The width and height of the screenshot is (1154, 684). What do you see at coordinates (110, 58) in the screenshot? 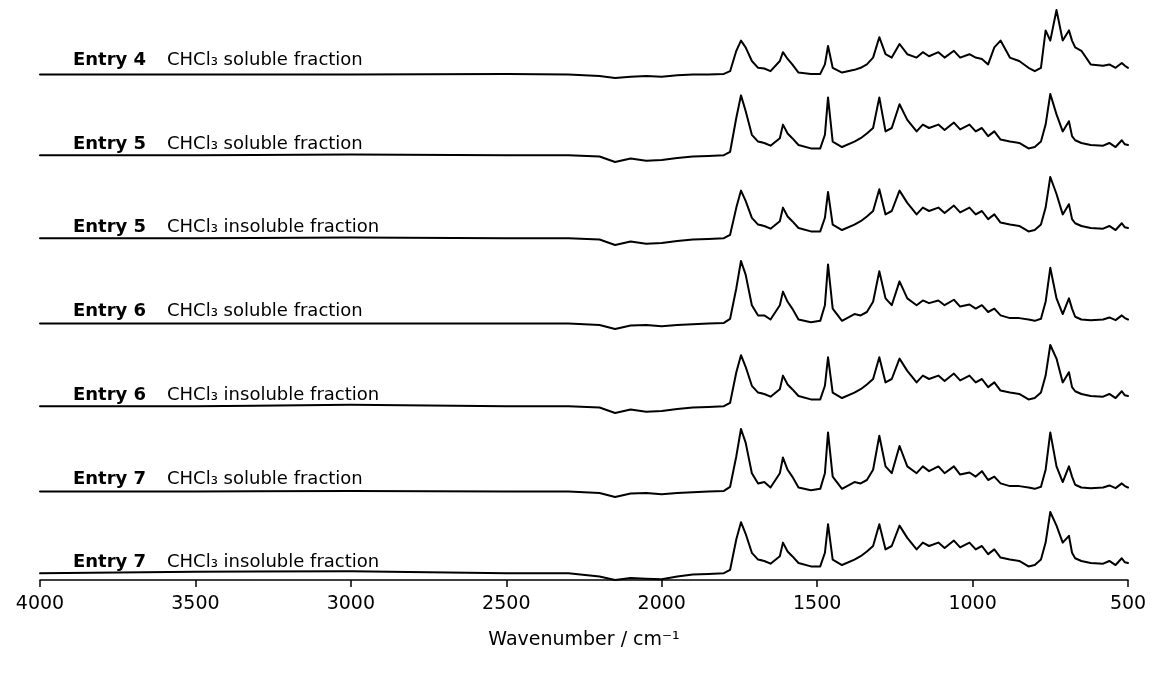
I see `text: Entry 4` at bounding box center [110, 58].